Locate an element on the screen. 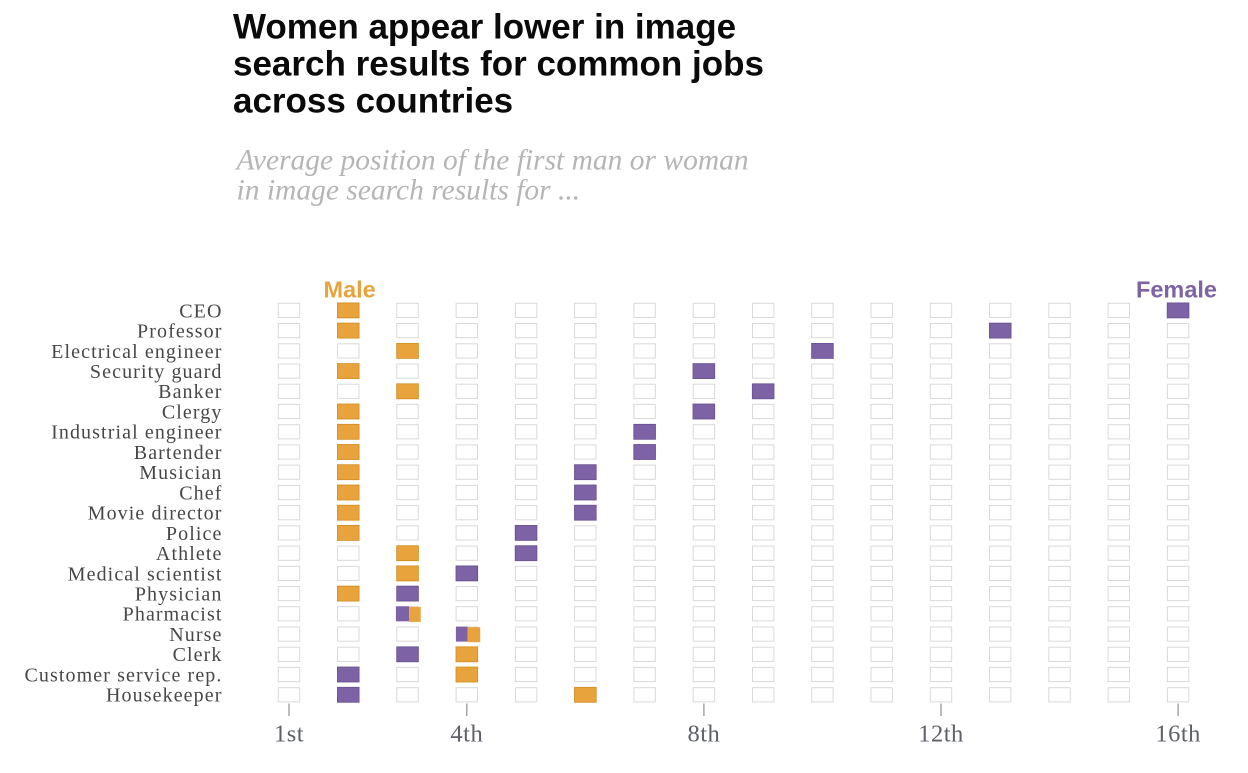 The image size is (1248, 773). svg-text: Clergy is located at coordinates (192, 412).